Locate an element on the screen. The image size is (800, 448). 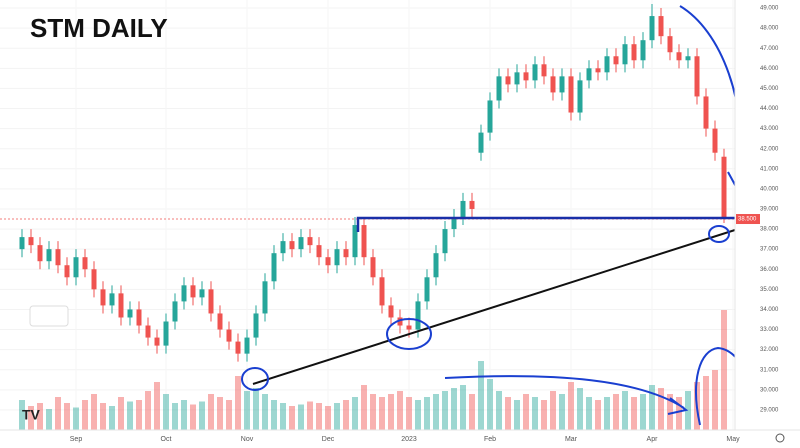
y-tick-label: 40.000 is located at coordinates (769, 189).